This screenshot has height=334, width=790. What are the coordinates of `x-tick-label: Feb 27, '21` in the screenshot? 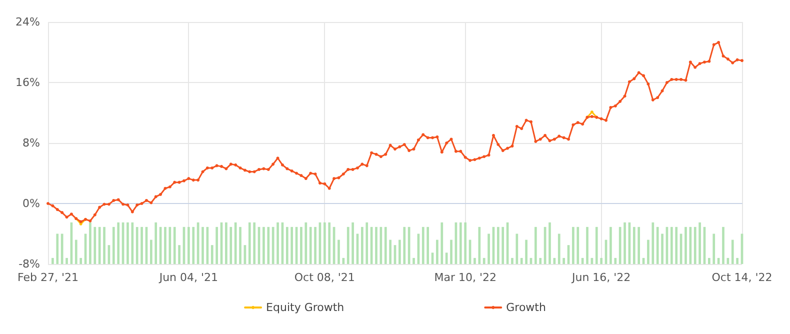 It's located at (48, 277).